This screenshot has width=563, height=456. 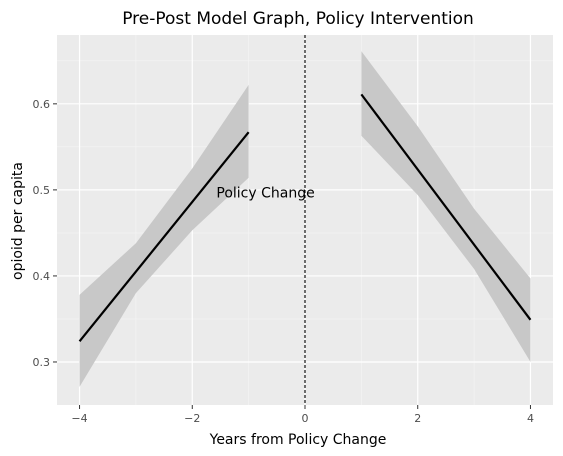 I want to click on x-tick-label: 0, so click(x=305, y=418).